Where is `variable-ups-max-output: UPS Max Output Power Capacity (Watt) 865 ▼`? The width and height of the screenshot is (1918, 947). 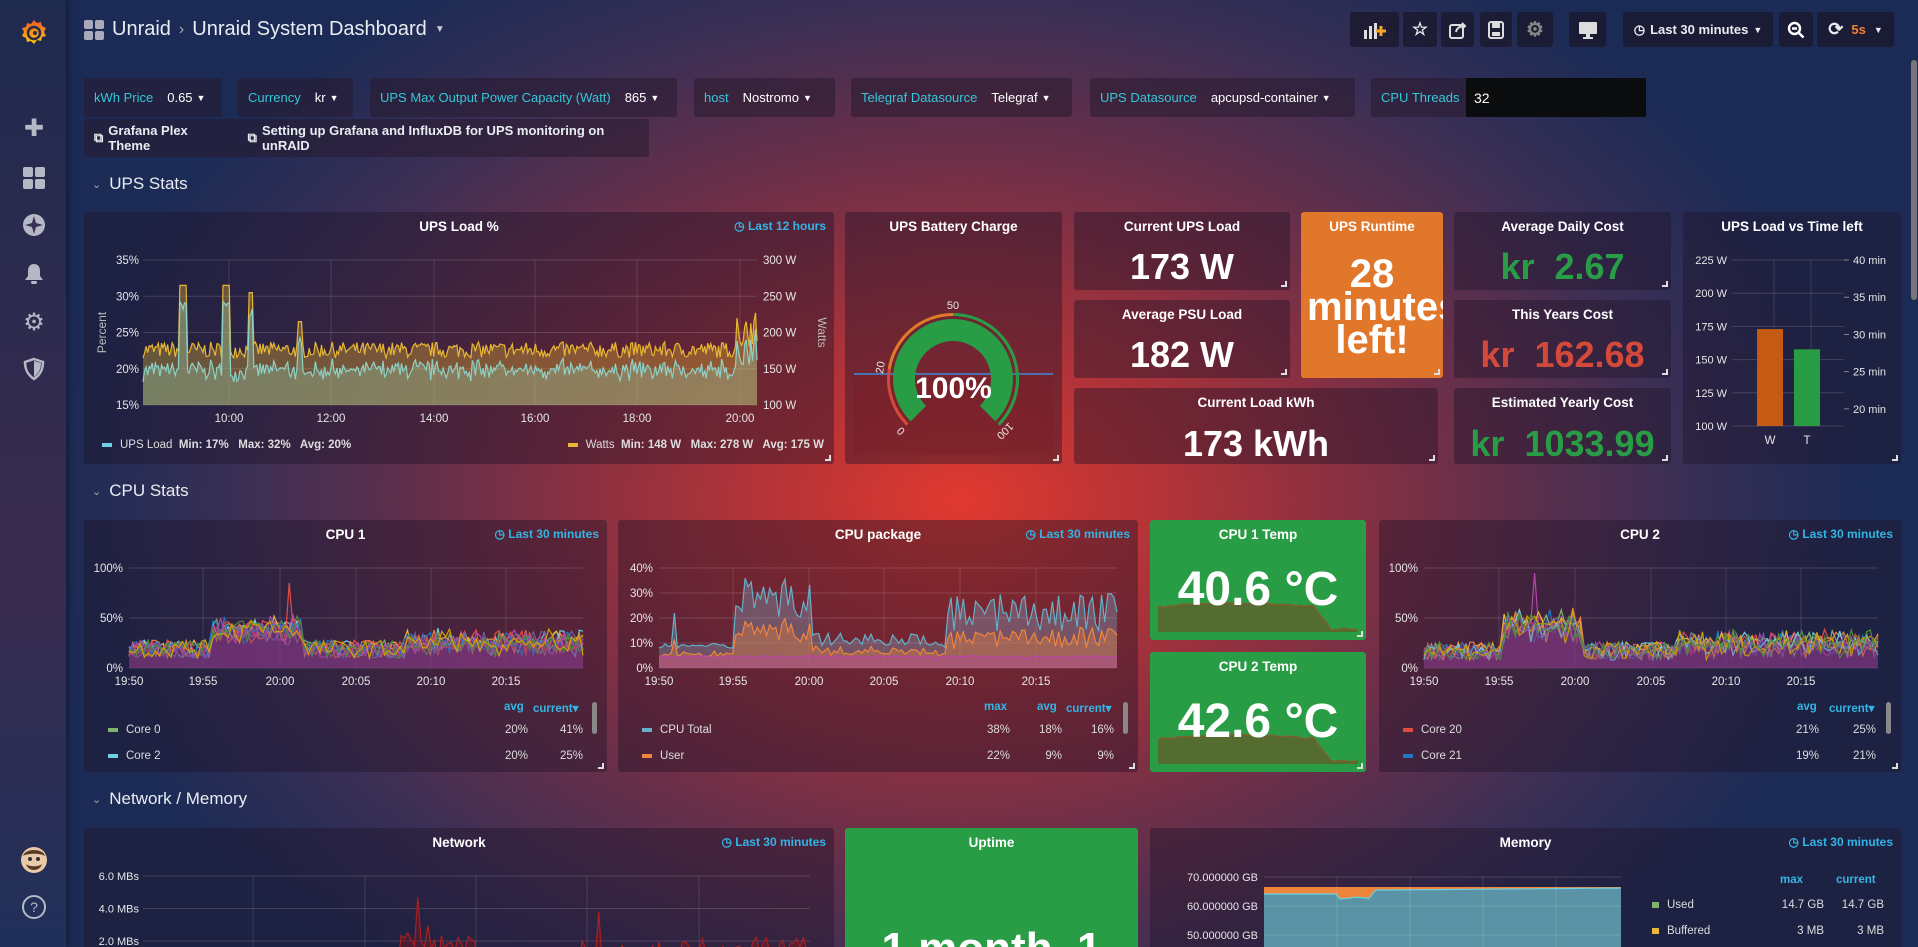
variable-ups-max-output: UPS Max Output Power Capacity (Watt) 865 ▼ is located at coordinates (523, 97).